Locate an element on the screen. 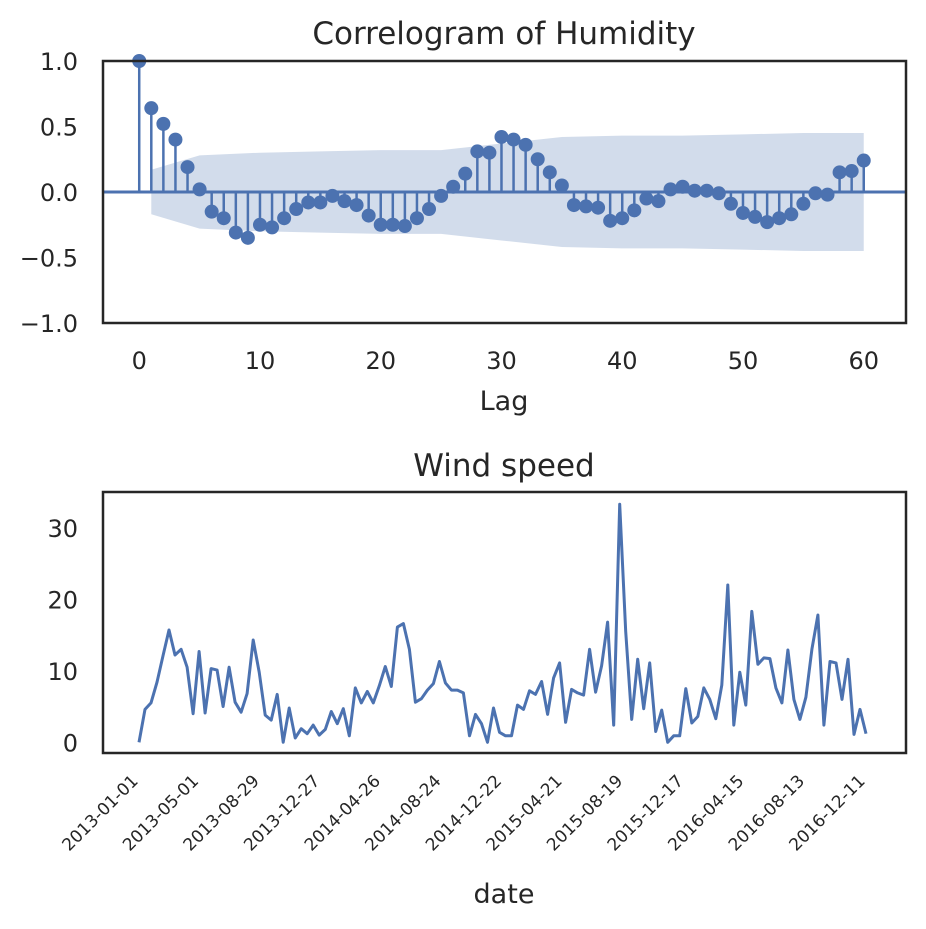  wind-speed-y-tick-label: 30 is located at coordinates (62, 529).